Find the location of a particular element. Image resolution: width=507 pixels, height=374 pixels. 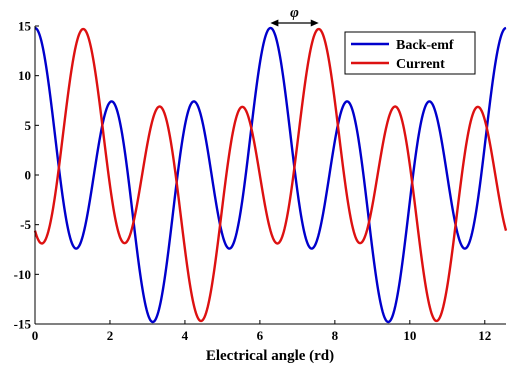

legend-label-back-emf: Back-emf is located at coordinates (425, 45).